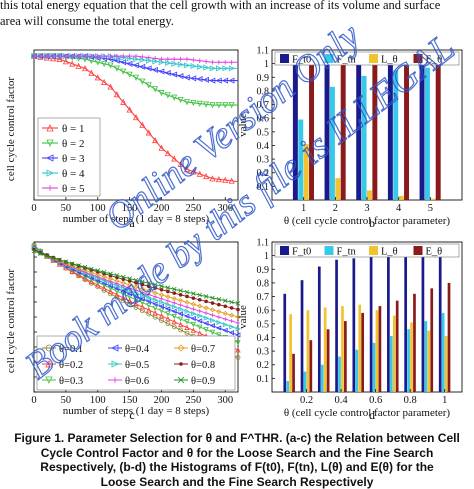 The image size is (474, 489). I want to click on legend-entry: L_θ, so click(389, 60).